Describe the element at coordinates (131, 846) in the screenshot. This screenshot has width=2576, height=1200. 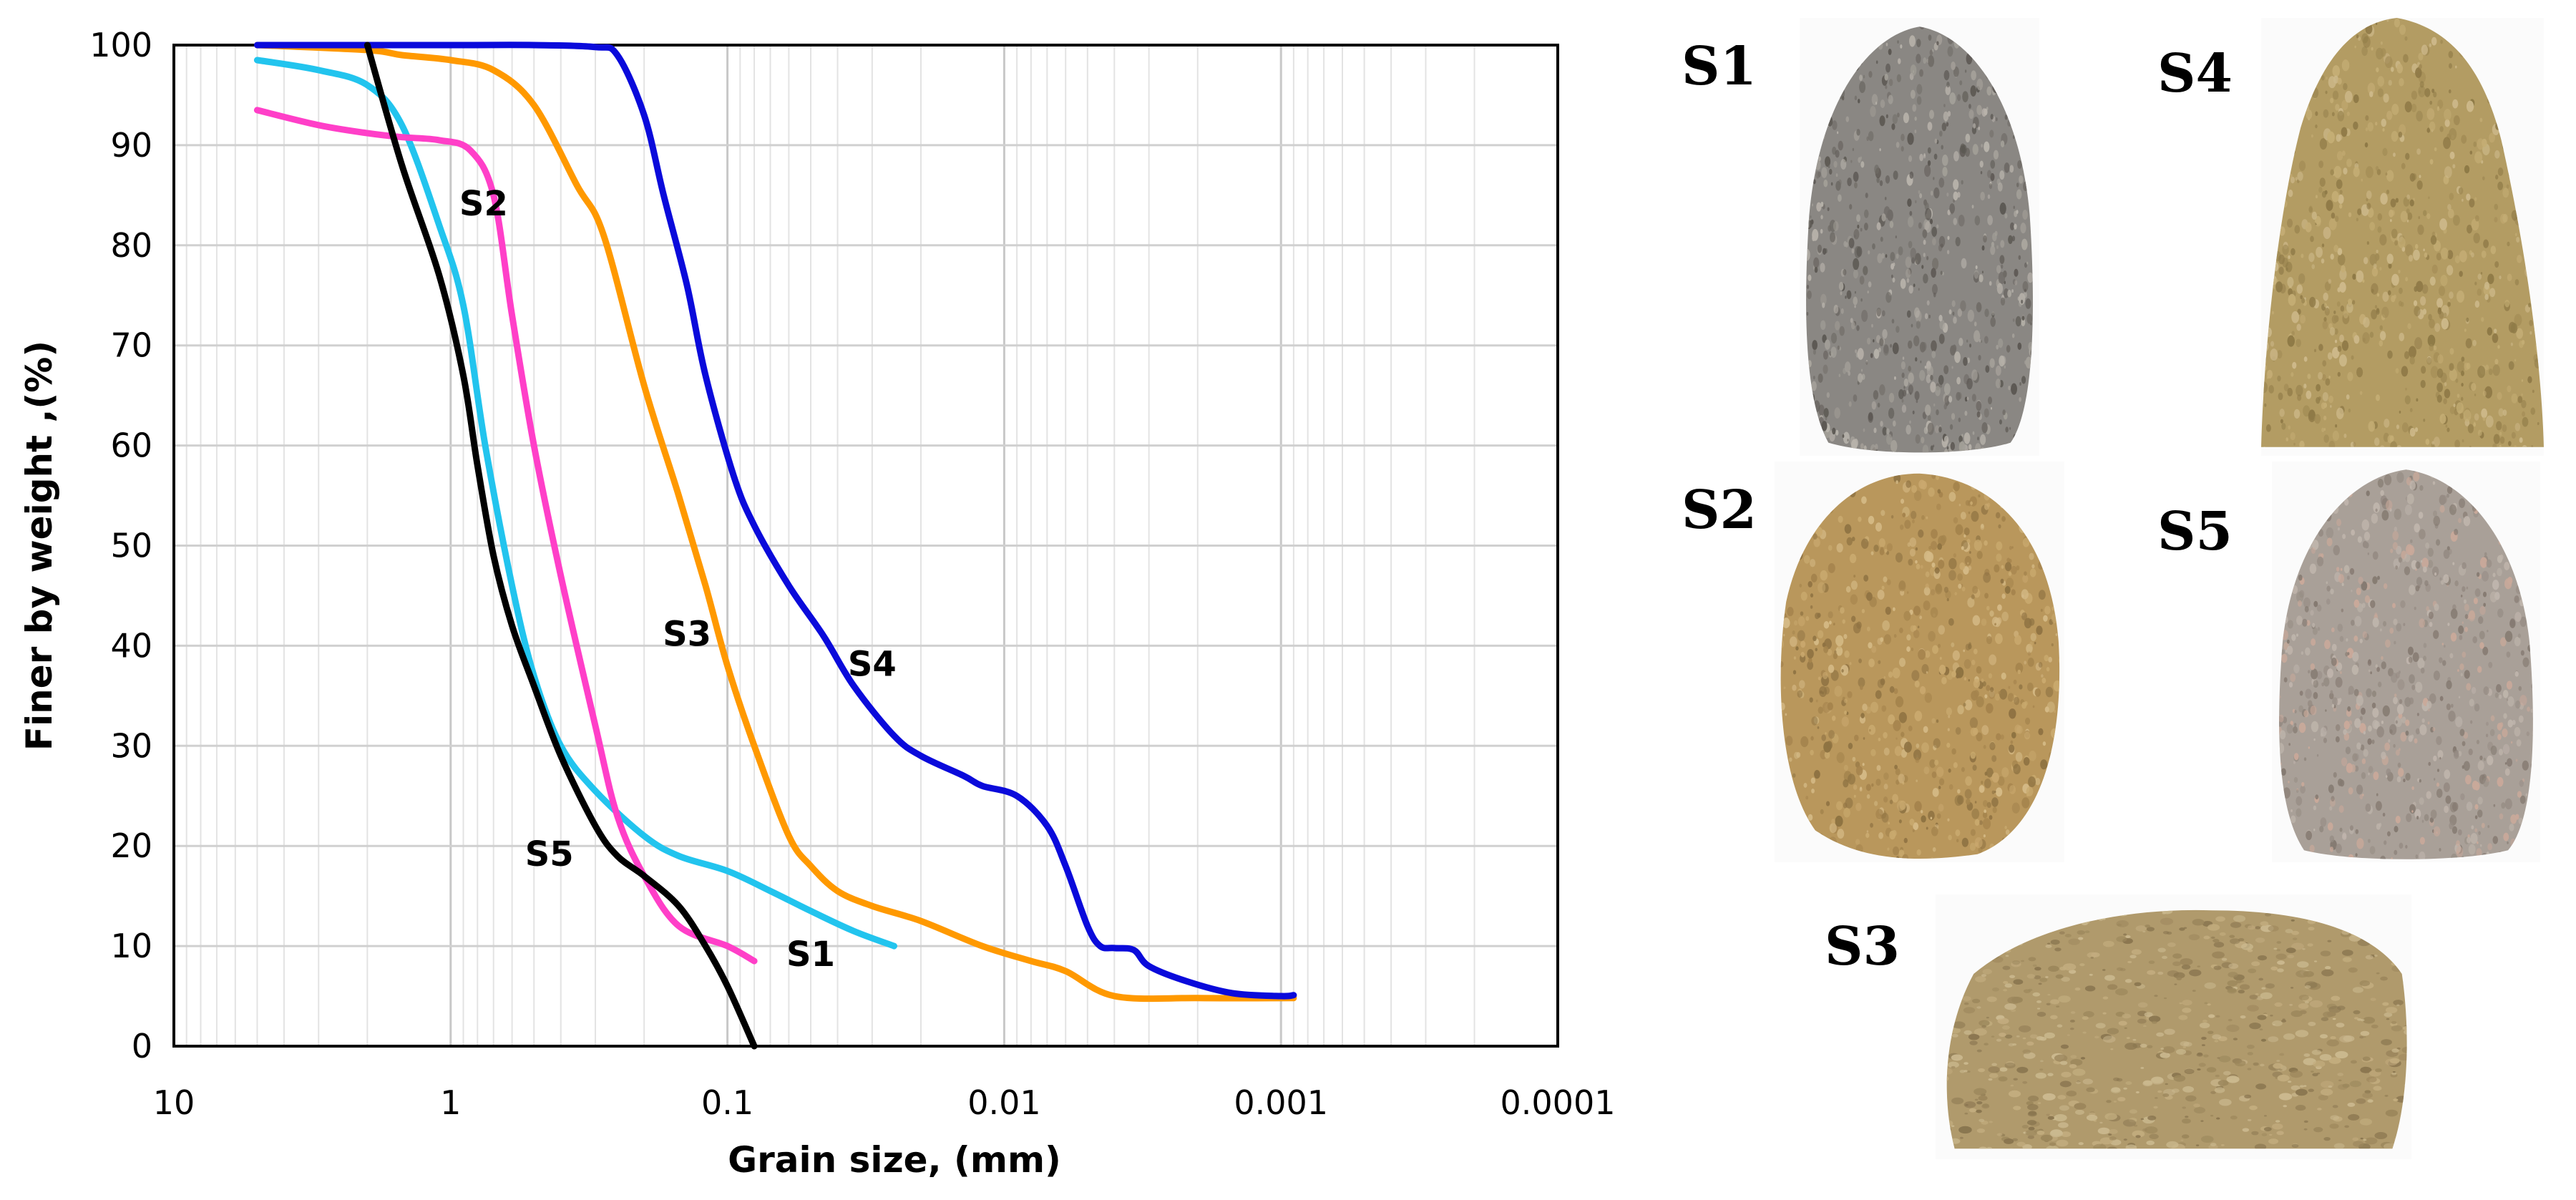
I see `y-tick-label: 20` at that location.